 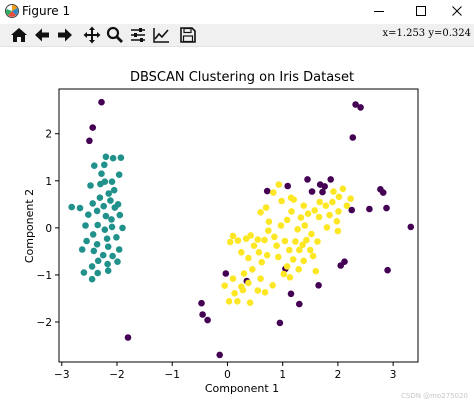 What do you see at coordinates (19, 35) in the screenshot?
I see `home-button` at bounding box center [19, 35].